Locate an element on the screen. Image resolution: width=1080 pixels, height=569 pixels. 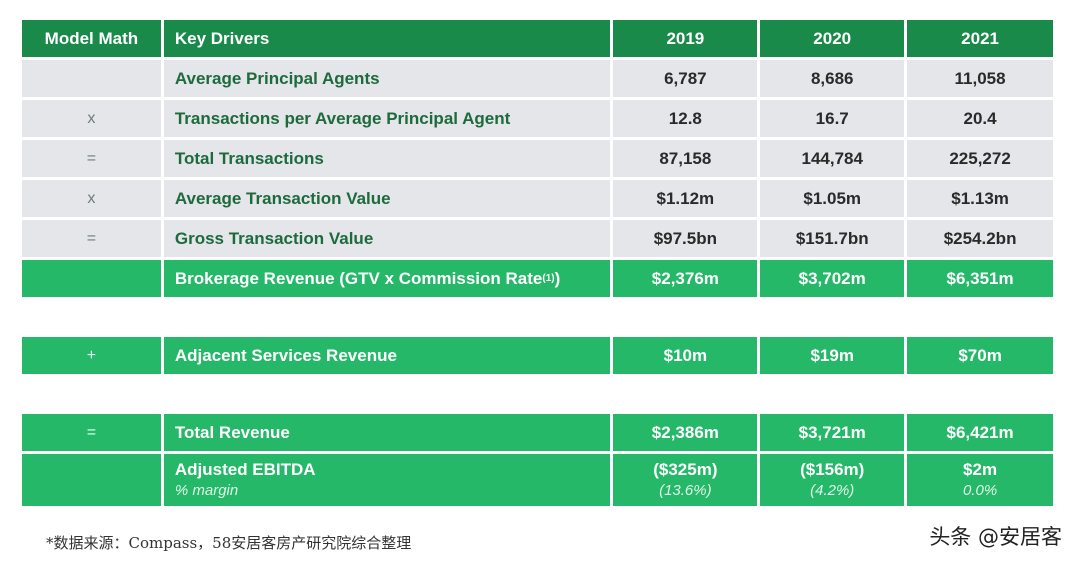
row-value-2020: 8,686 is located at coordinates (832, 78).